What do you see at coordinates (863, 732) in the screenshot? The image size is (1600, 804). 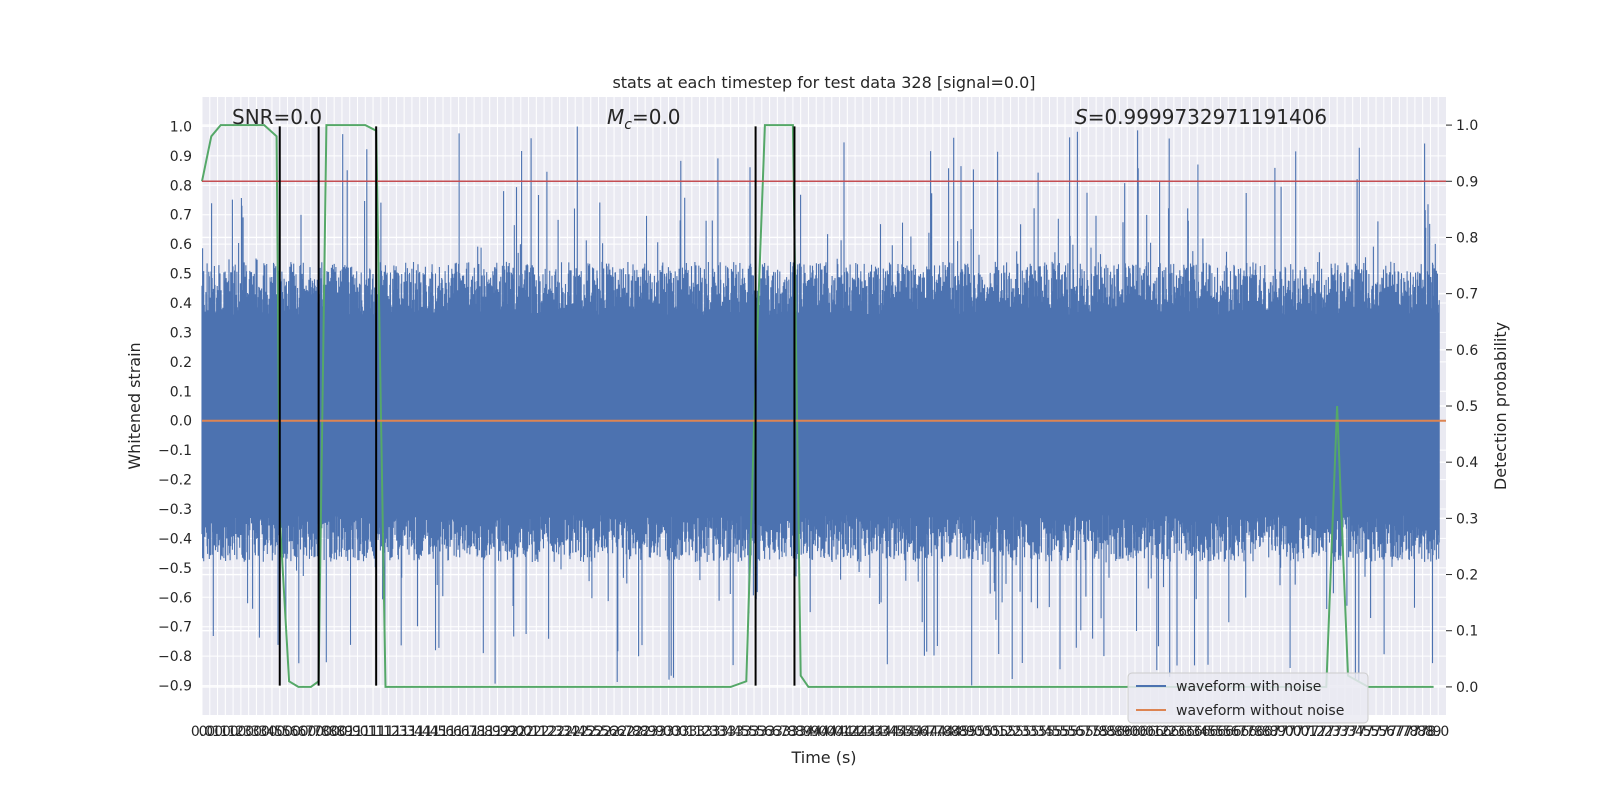 I see `x-tick-label: 4.3` at bounding box center [863, 732].